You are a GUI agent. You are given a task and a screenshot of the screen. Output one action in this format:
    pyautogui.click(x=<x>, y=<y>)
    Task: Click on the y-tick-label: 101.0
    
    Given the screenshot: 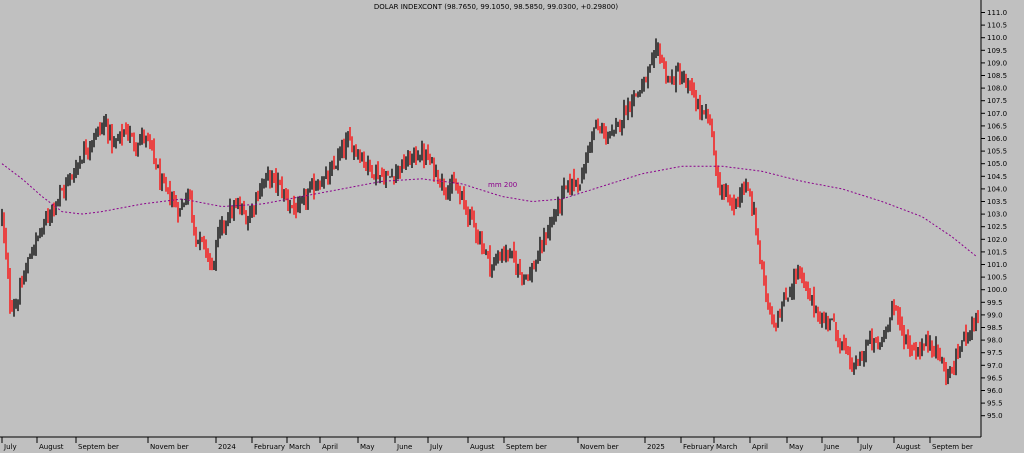 What is the action you would take?
    pyautogui.click(x=997, y=265)
    